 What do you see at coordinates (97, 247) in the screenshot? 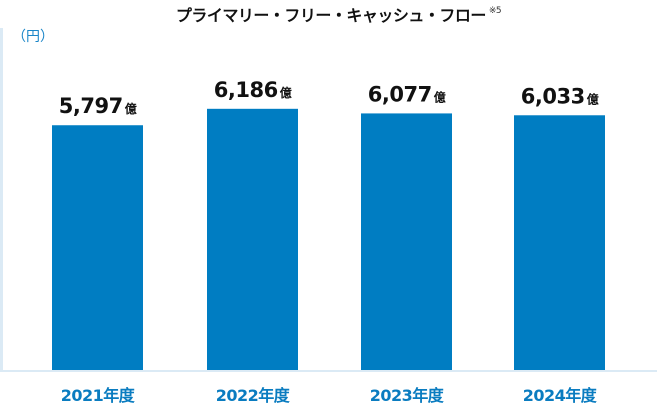
I see `bar-2021年度` at bounding box center [97, 247].